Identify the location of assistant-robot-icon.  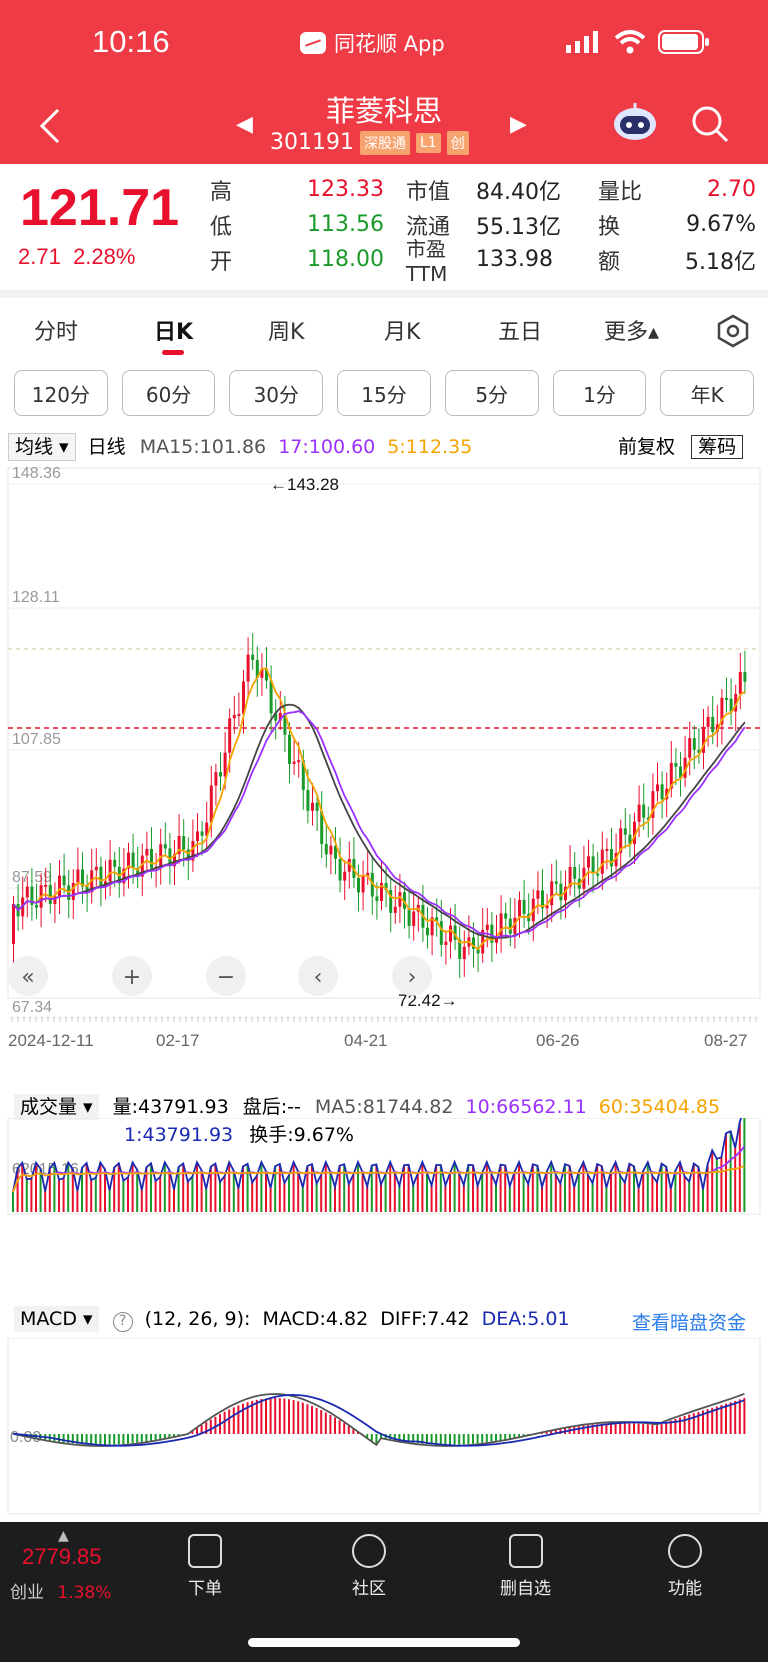
(635, 122).